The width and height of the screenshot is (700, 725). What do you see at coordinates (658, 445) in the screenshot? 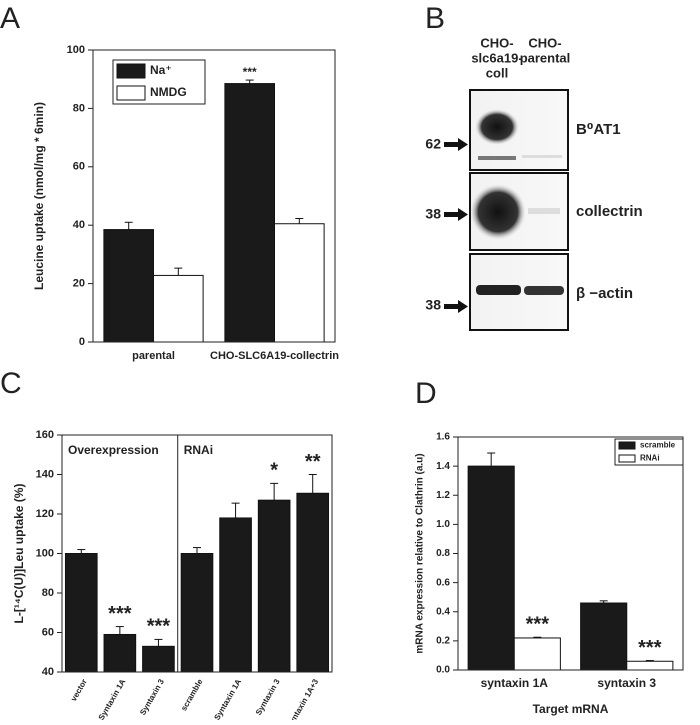
I see `legend-label: scramble` at bounding box center [658, 445].